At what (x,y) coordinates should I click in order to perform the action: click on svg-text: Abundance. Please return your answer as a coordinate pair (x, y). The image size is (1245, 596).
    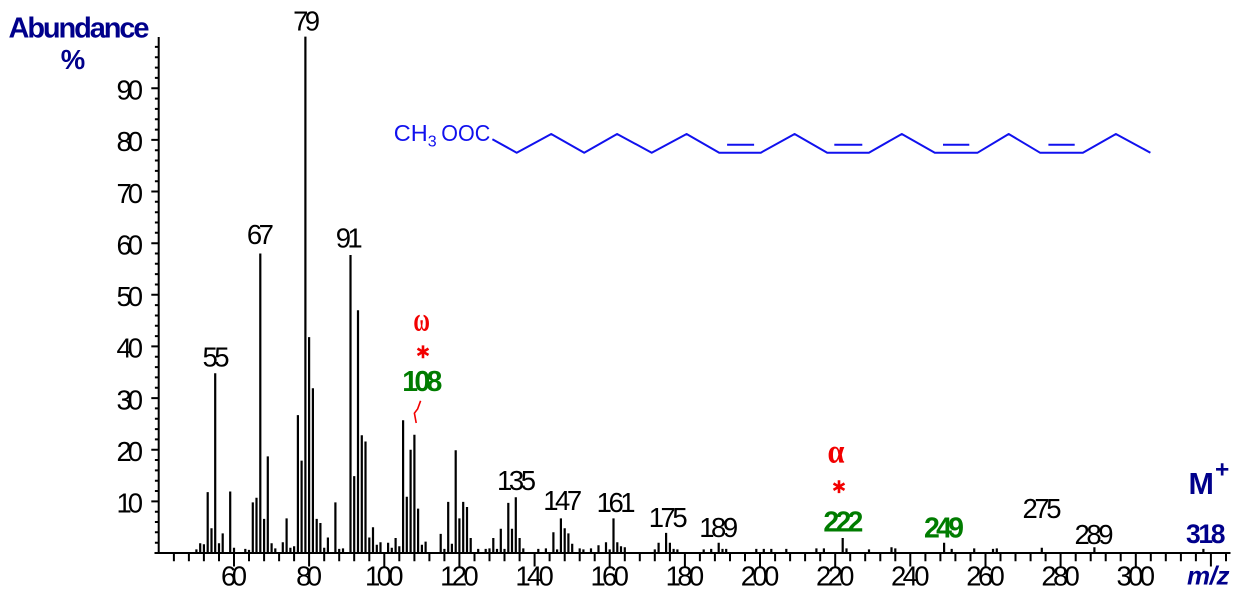
    Looking at the image, I should click on (79, 29).